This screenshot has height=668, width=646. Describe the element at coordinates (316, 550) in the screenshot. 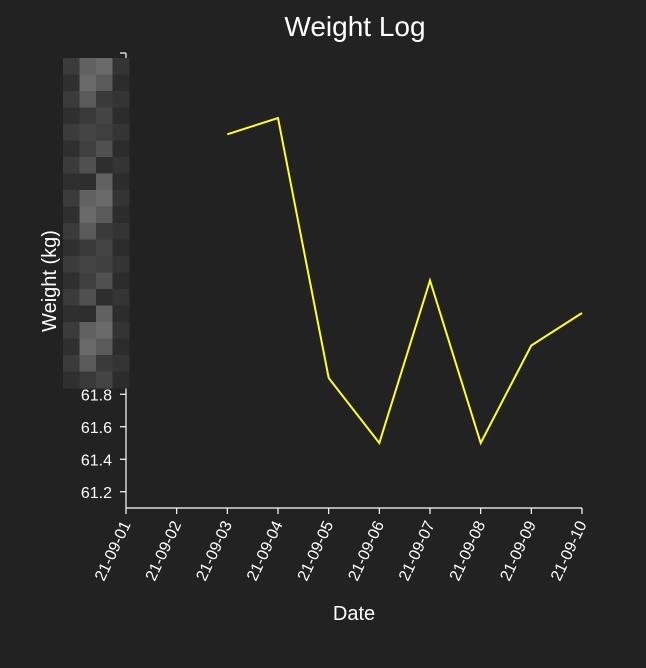

I see `x-tick-label: 21-09-05` at that location.